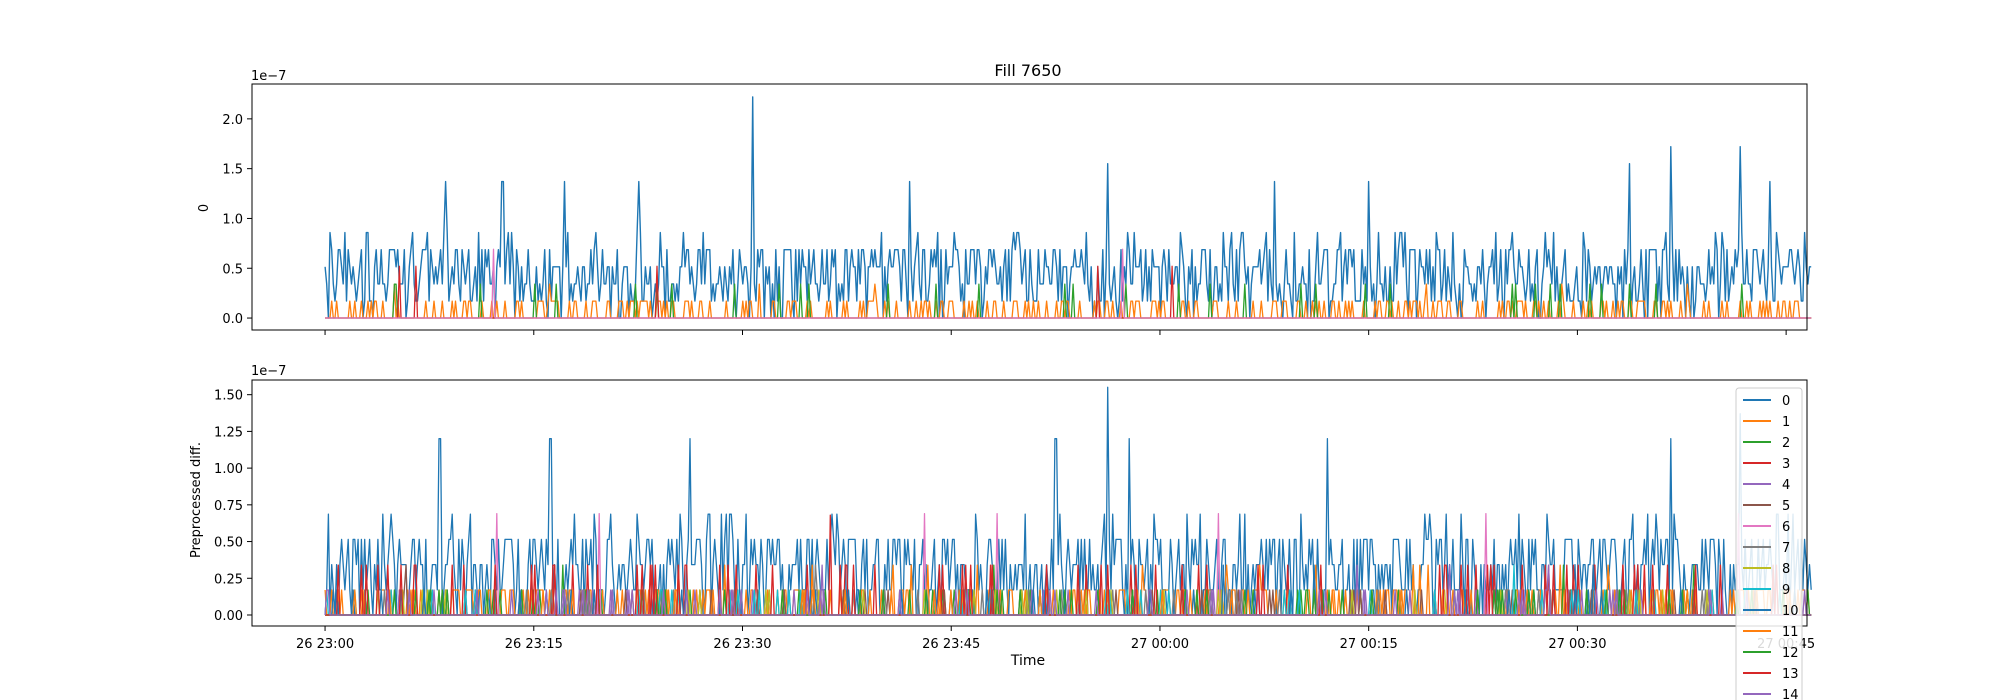 Image resolution: width=2000 pixels, height=700 pixels. Describe the element at coordinates (951, 644) in the screenshot. I see `x-tick-label: 26 23:45` at that location.